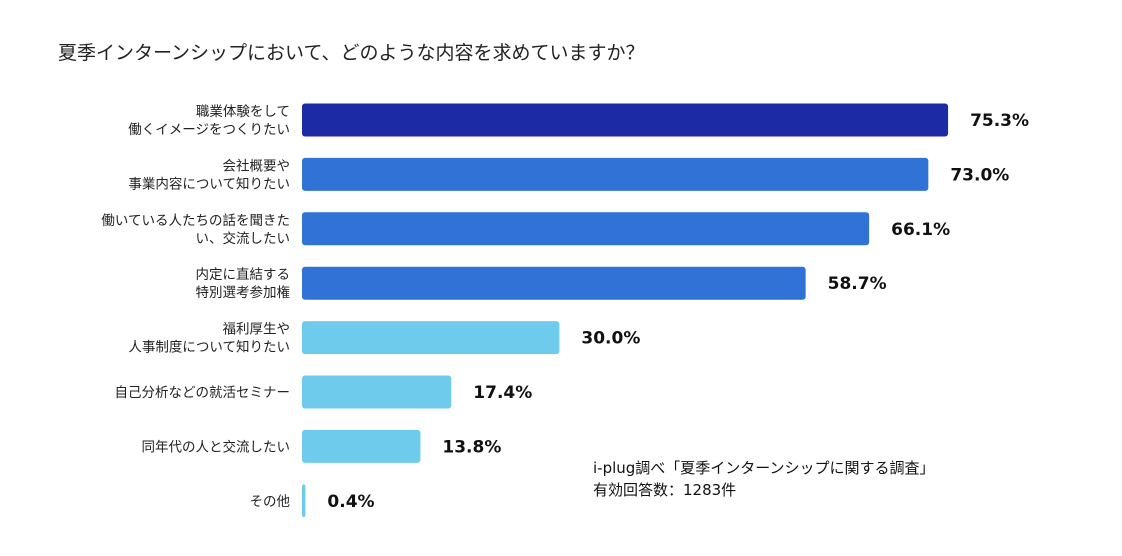 This screenshot has height=556, width=1122. I want to click on sample-size-note: 有効回答数：1283件, so click(664, 490).